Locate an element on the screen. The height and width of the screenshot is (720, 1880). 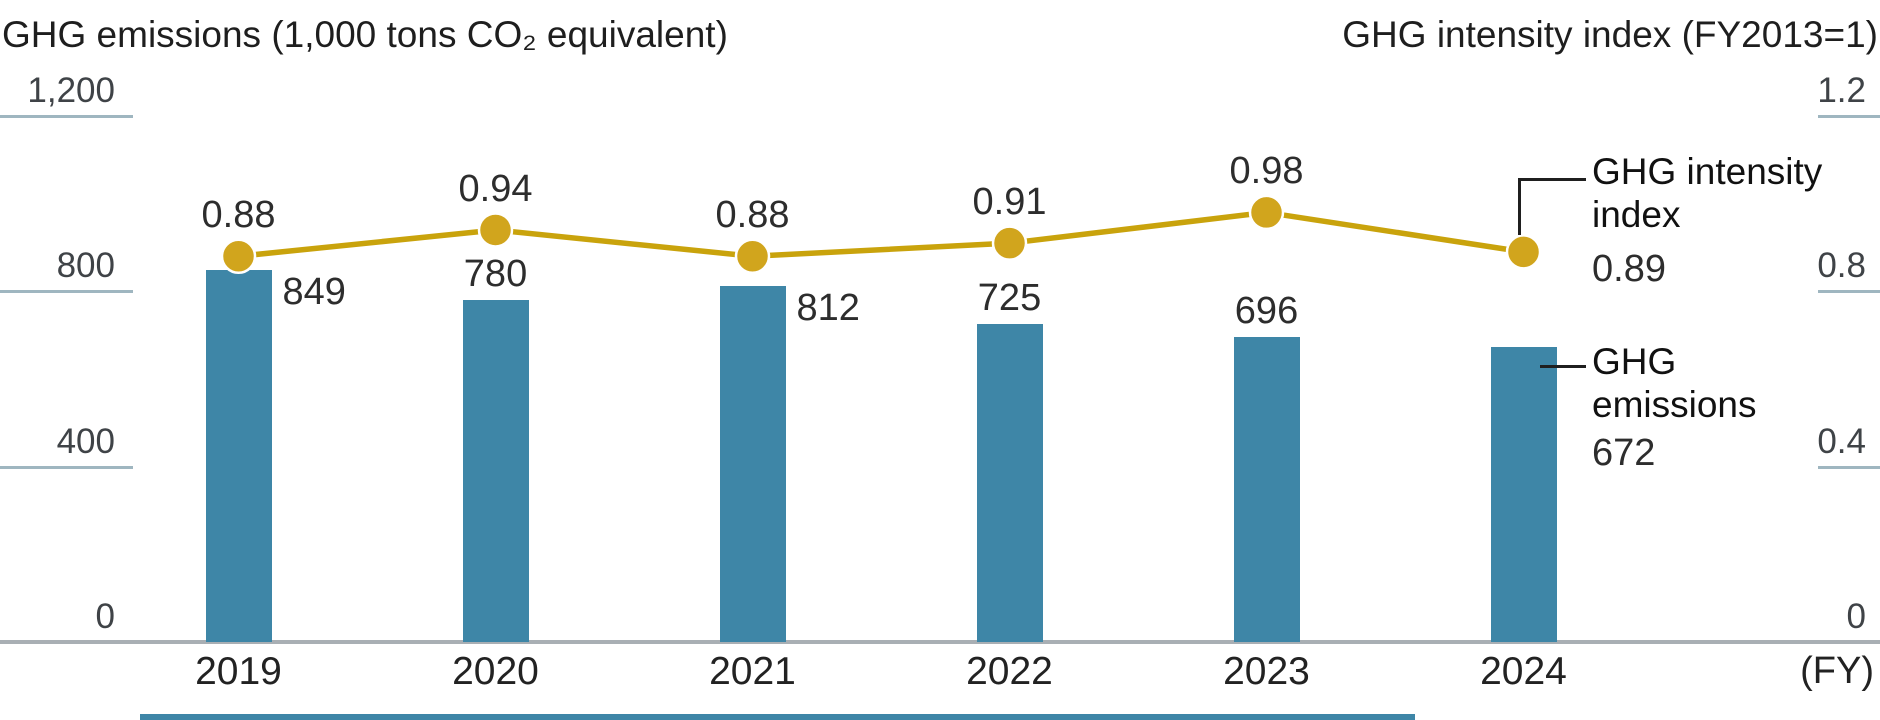
x-axis-label-2024: 2024 is located at coordinates (1523, 671).